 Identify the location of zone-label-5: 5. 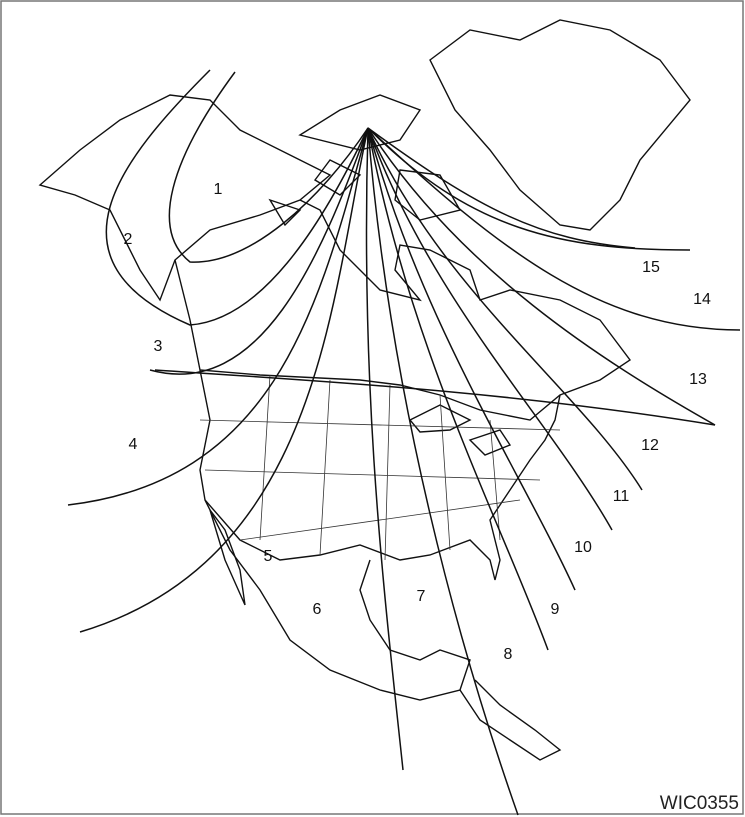
(268, 556).